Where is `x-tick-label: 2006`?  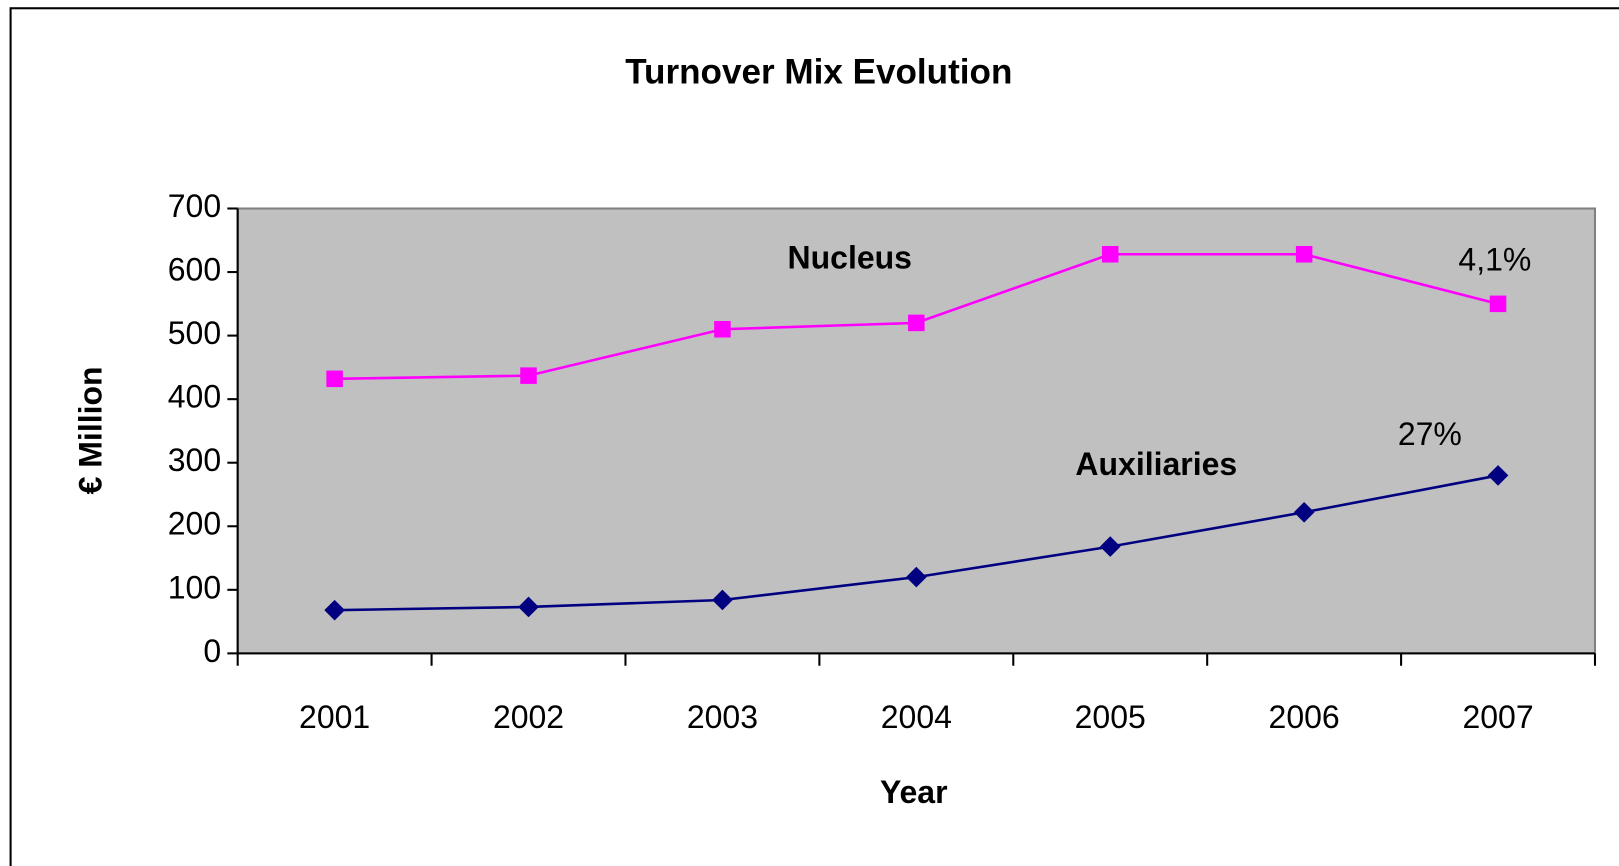 x-tick-label: 2006 is located at coordinates (1304, 717).